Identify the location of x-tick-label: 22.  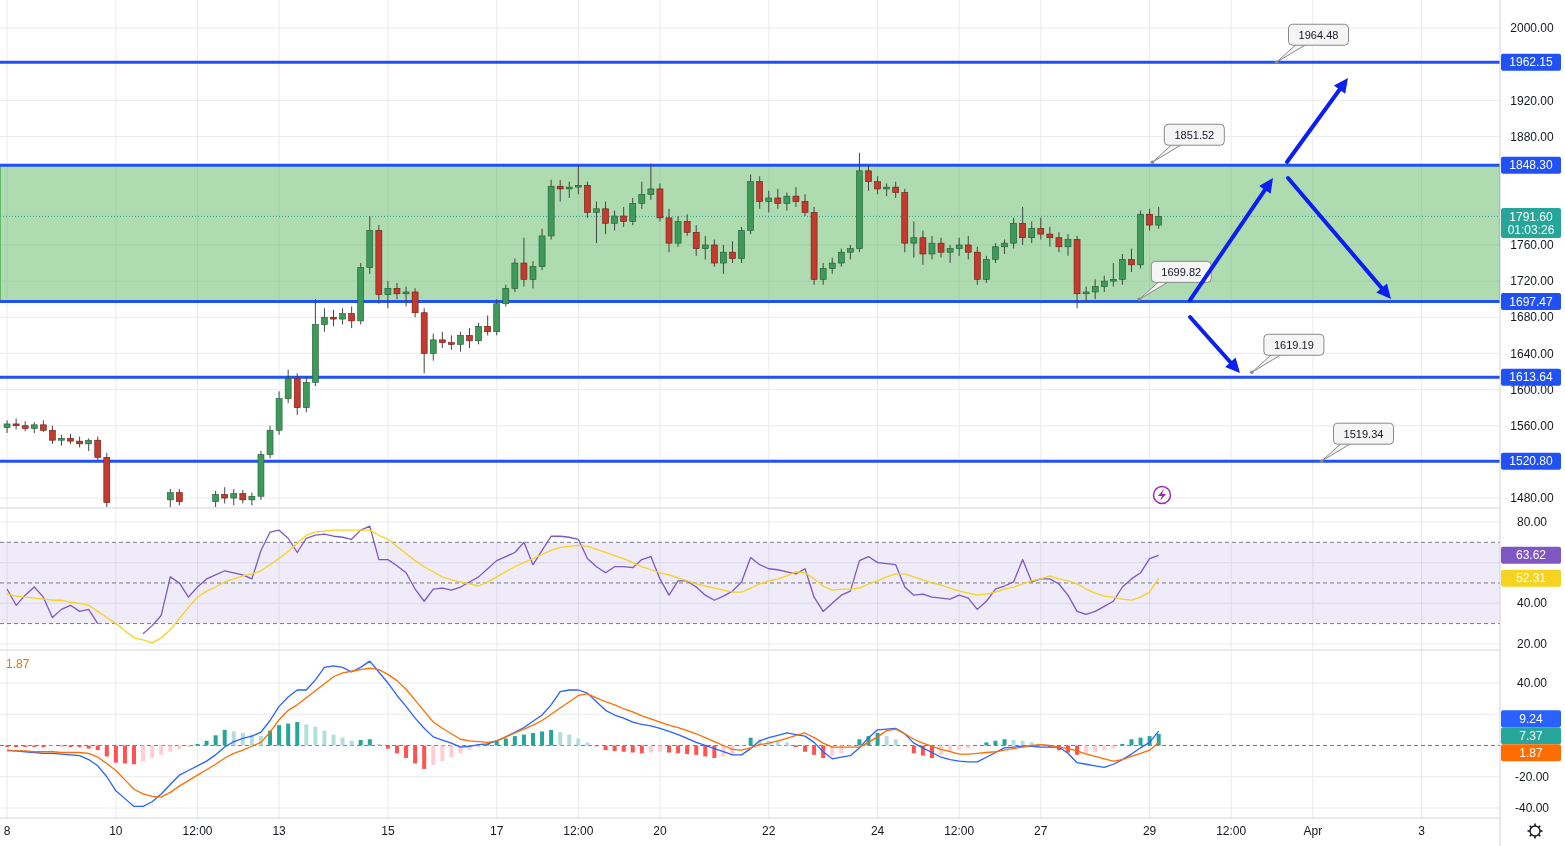
(769, 831).